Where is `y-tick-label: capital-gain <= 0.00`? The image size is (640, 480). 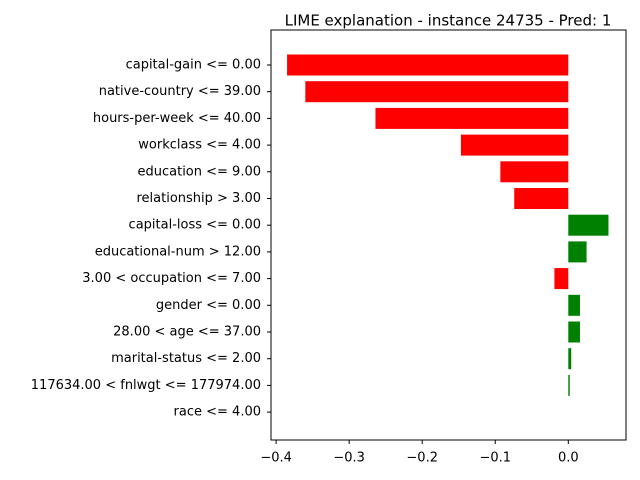 y-tick-label: capital-gain <= 0.00 is located at coordinates (193, 65).